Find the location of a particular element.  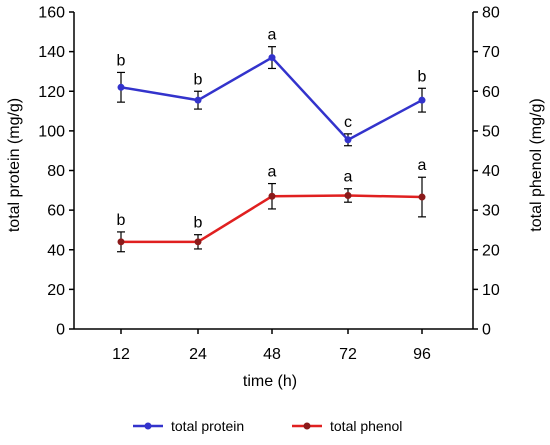

y-right-tick-label: 50 is located at coordinates (491, 131).